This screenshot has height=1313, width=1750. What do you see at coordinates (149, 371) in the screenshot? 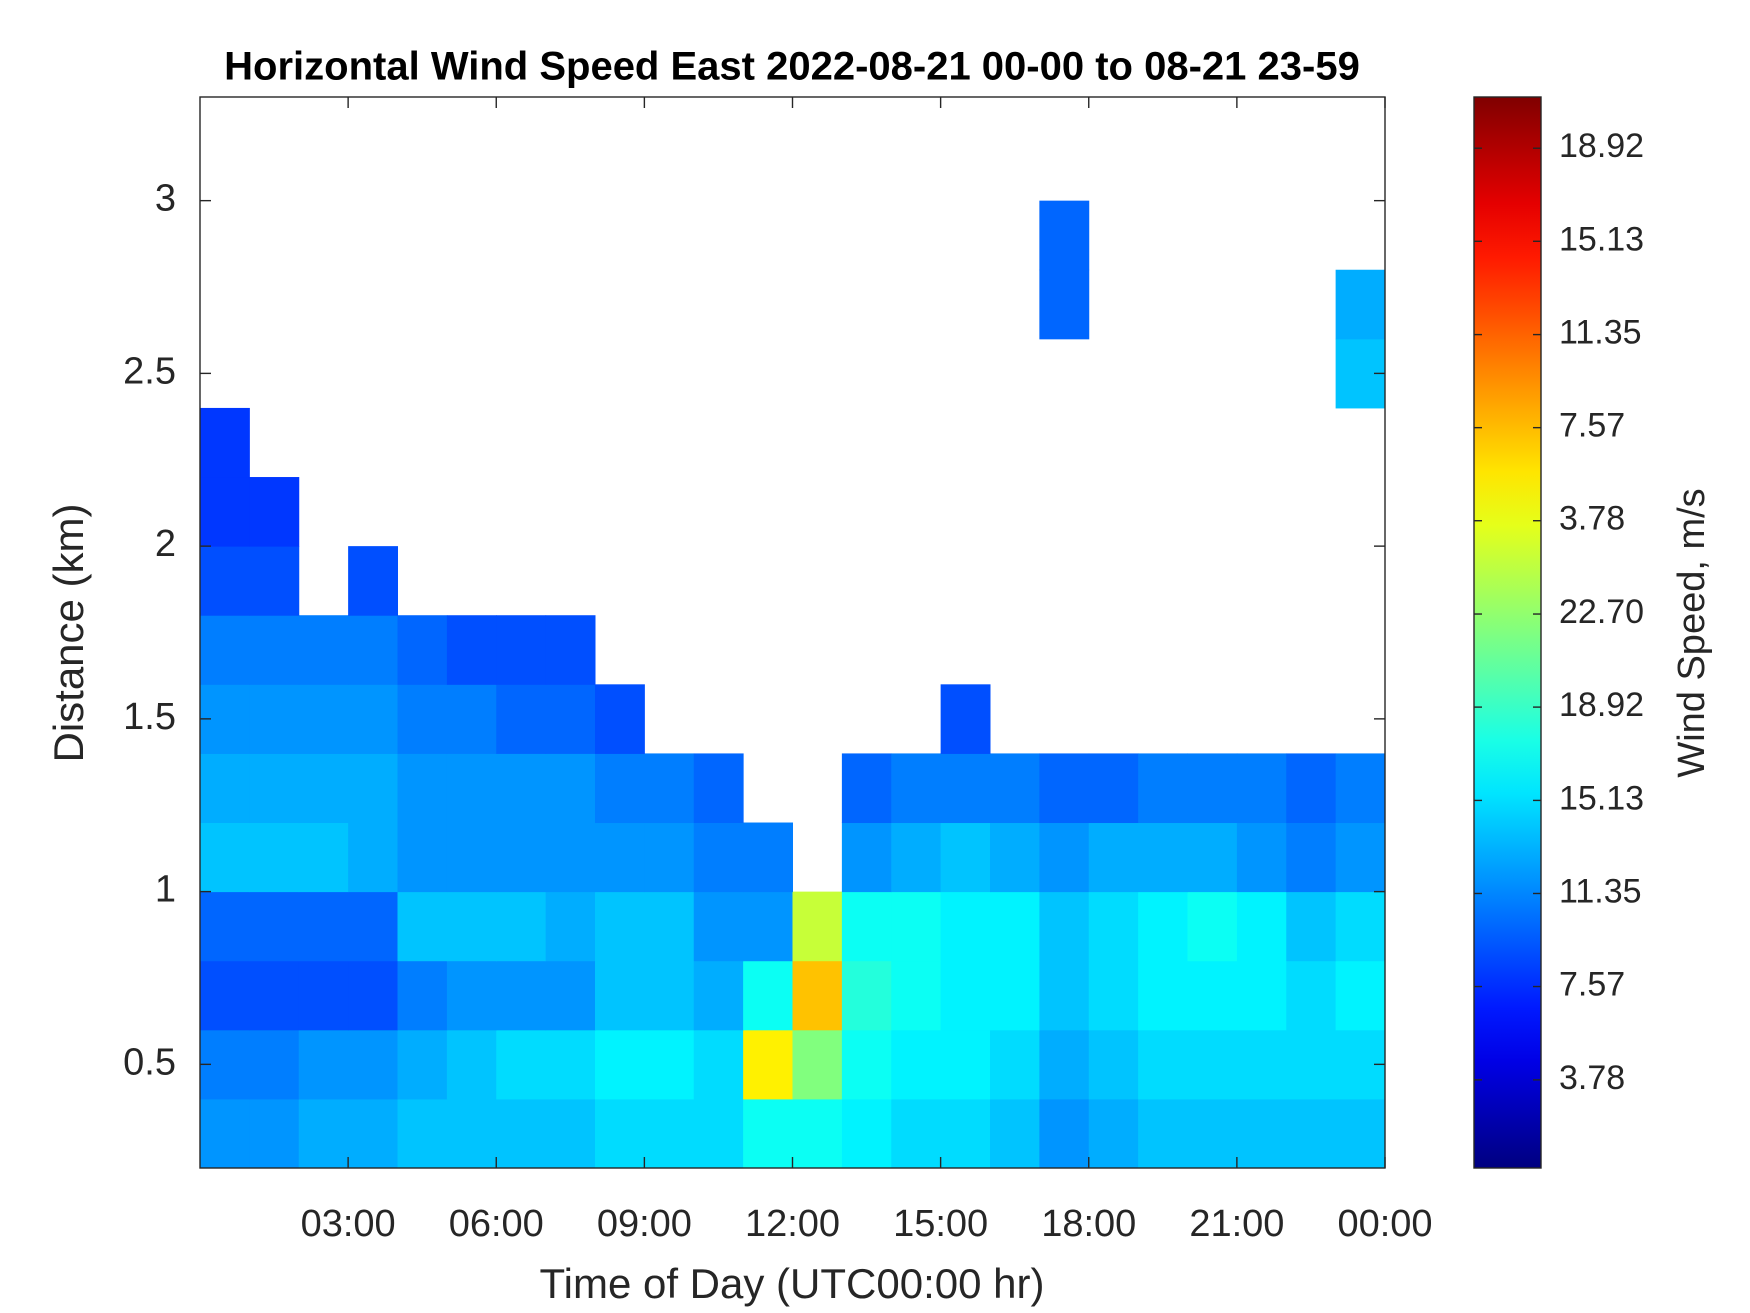
I see `y-tick-label: 2.5` at bounding box center [149, 371].